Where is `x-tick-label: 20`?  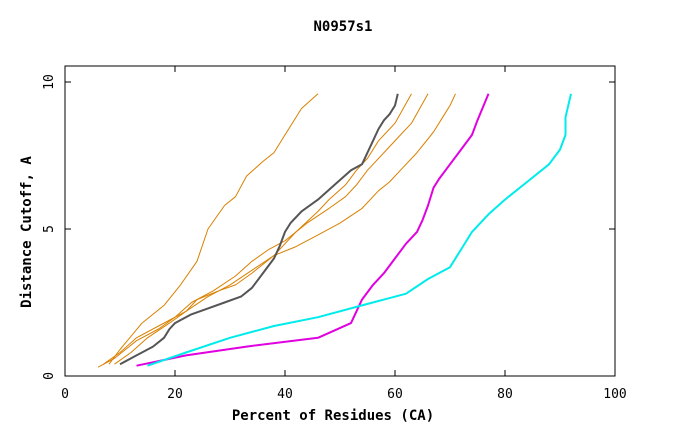 x-tick-label: 20 is located at coordinates (175, 394).